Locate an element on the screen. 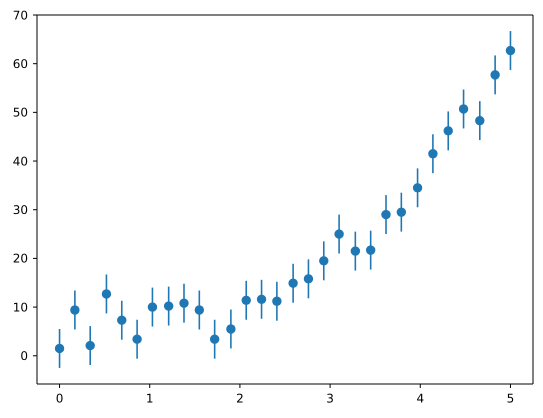 The image size is (543, 418). y-tick-label: 0 is located at coordinates (24, 356).